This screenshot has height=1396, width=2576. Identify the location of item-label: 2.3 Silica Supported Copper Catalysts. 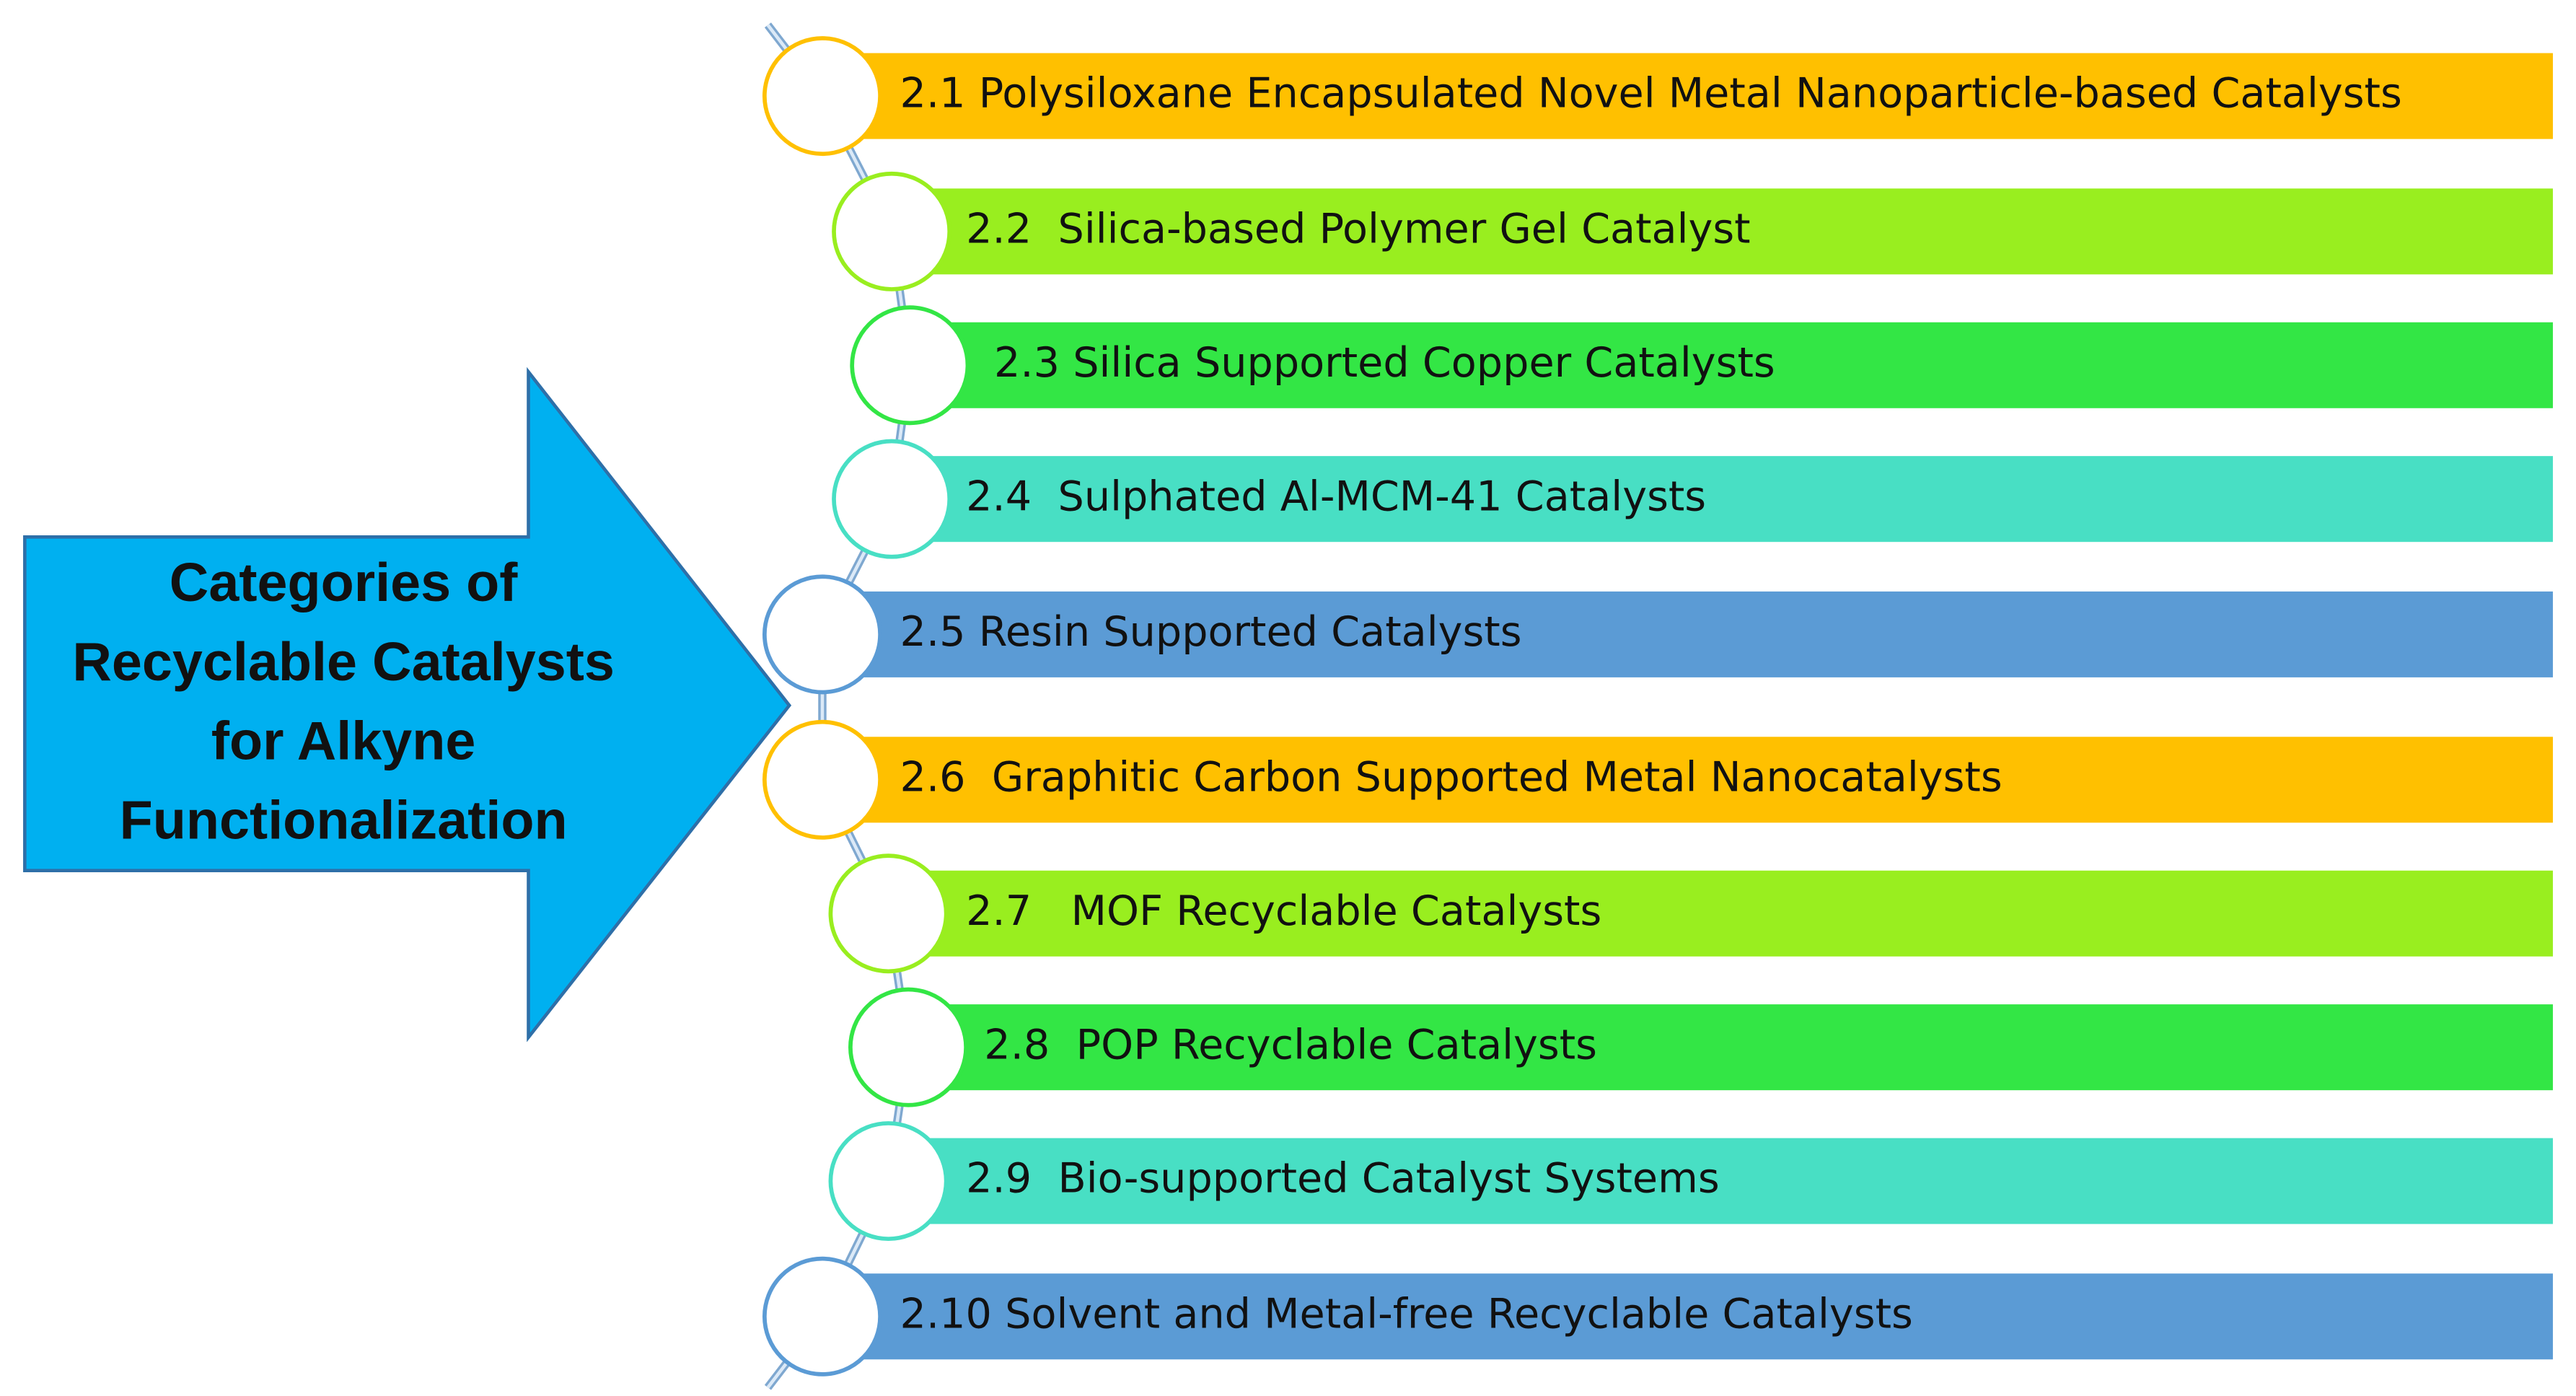
(1384, 363).